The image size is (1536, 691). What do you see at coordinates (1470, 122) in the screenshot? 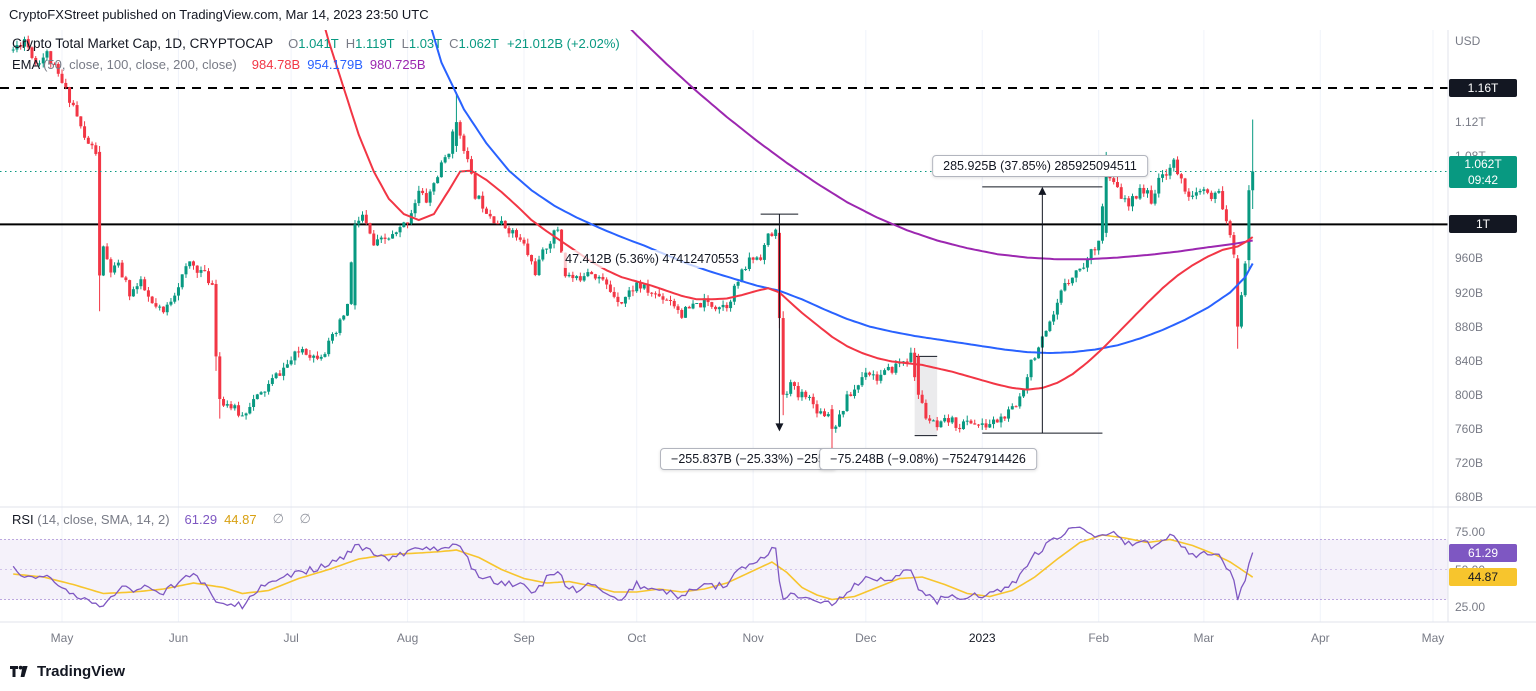
I see `price-axis-label: 1.12T` at bounding box center [1470, 122].